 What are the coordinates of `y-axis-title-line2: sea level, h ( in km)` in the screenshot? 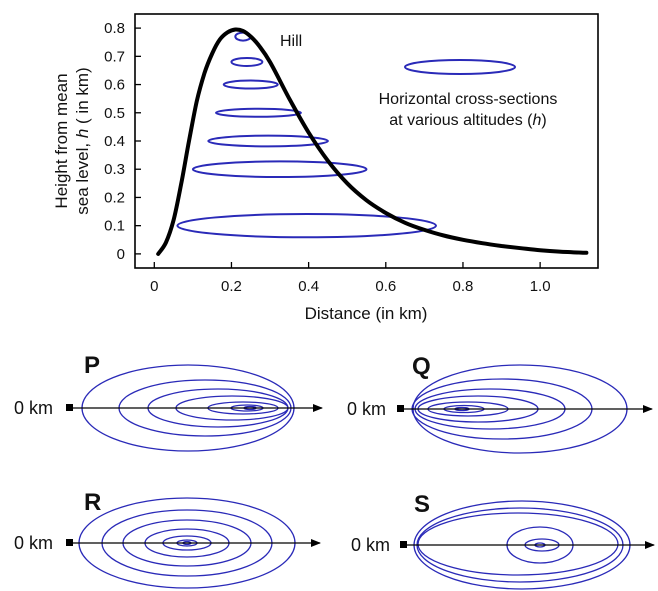 It's located at (82, 140).